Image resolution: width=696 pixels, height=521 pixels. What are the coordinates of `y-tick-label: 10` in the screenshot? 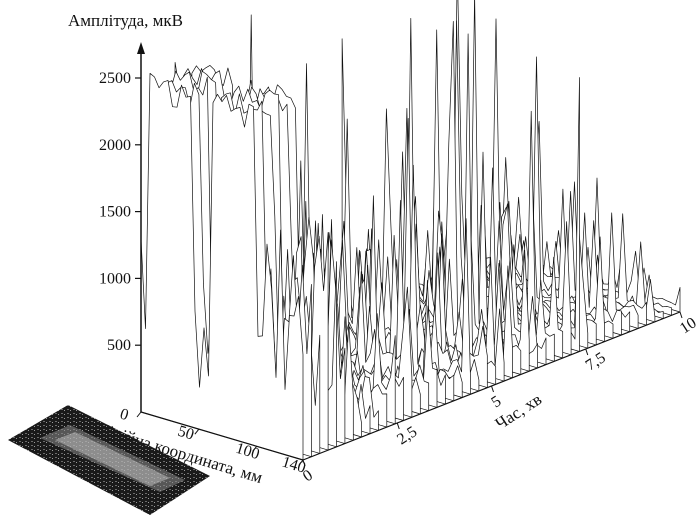 It's located at (686, 325).